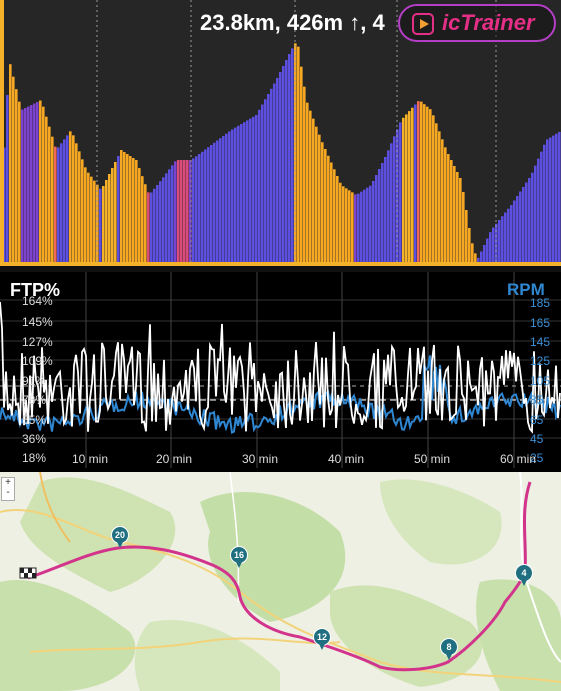  Describe the element at coordinates (34, 381) in the screenshot. I see `ftp-tick: 91%` at that location.